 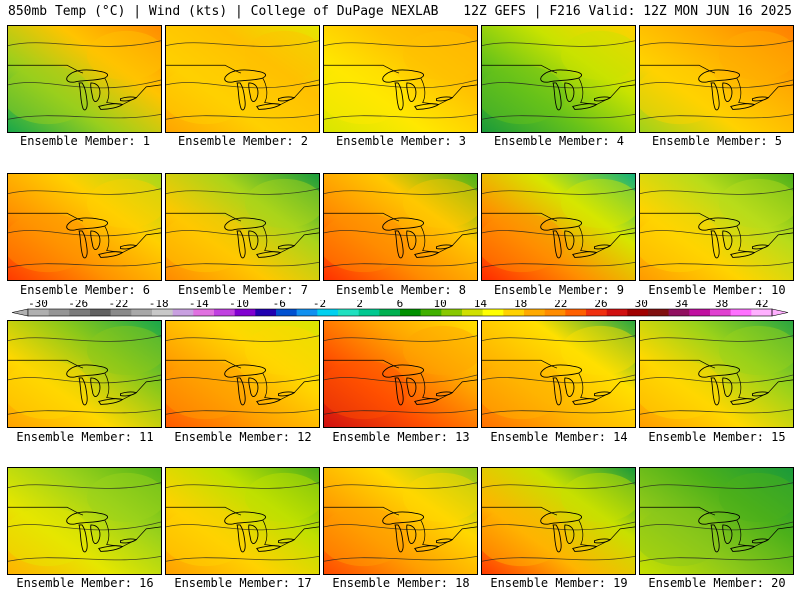 I want to click on colorbar-tick-label: 38, so click(x=721, y=305).